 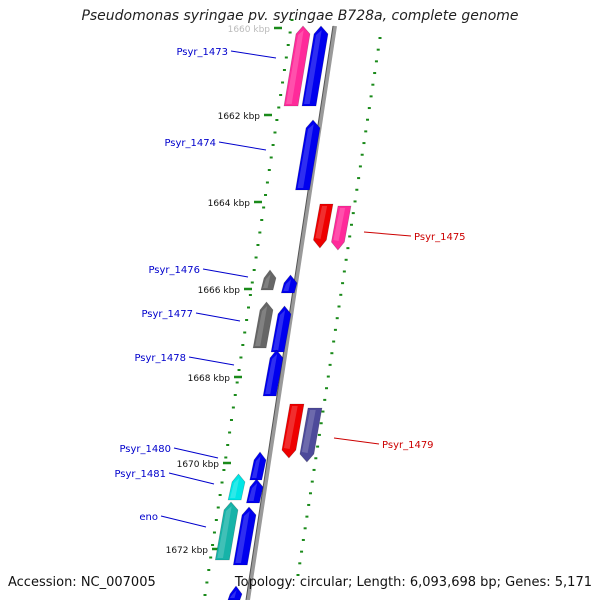 What do you see at coordinates (160, 358) in the screenshot?
I see `gene-label: Psyr_1478` at bounding box center [160, 358].